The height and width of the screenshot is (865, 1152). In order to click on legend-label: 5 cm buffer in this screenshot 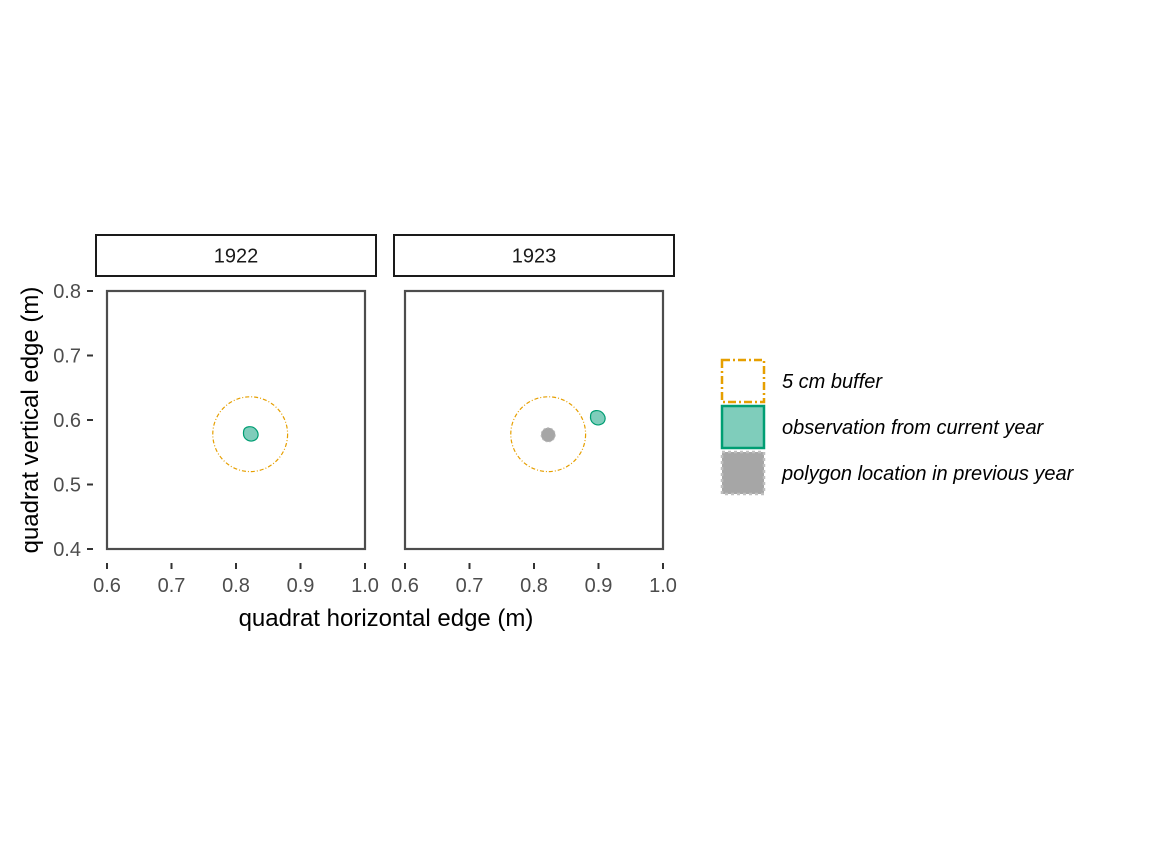, I will do `click(832, 382)`.